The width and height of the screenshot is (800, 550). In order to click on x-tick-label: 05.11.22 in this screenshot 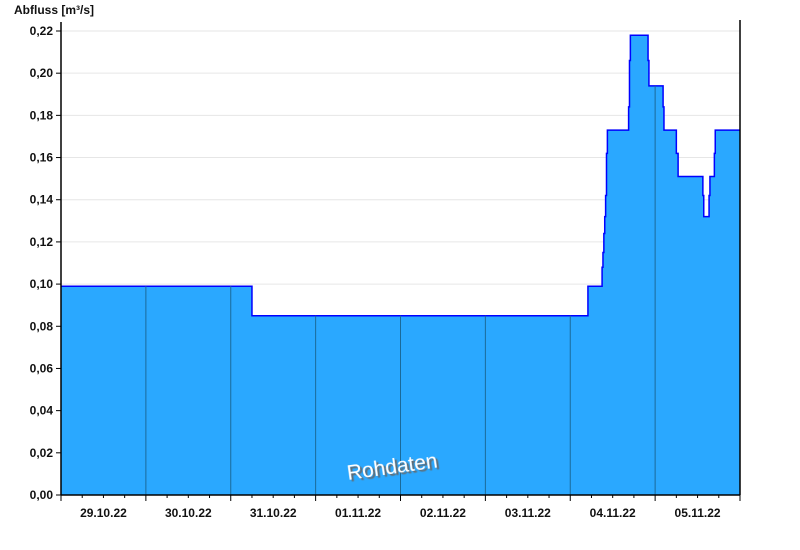, I will do `click(698, 513)`.